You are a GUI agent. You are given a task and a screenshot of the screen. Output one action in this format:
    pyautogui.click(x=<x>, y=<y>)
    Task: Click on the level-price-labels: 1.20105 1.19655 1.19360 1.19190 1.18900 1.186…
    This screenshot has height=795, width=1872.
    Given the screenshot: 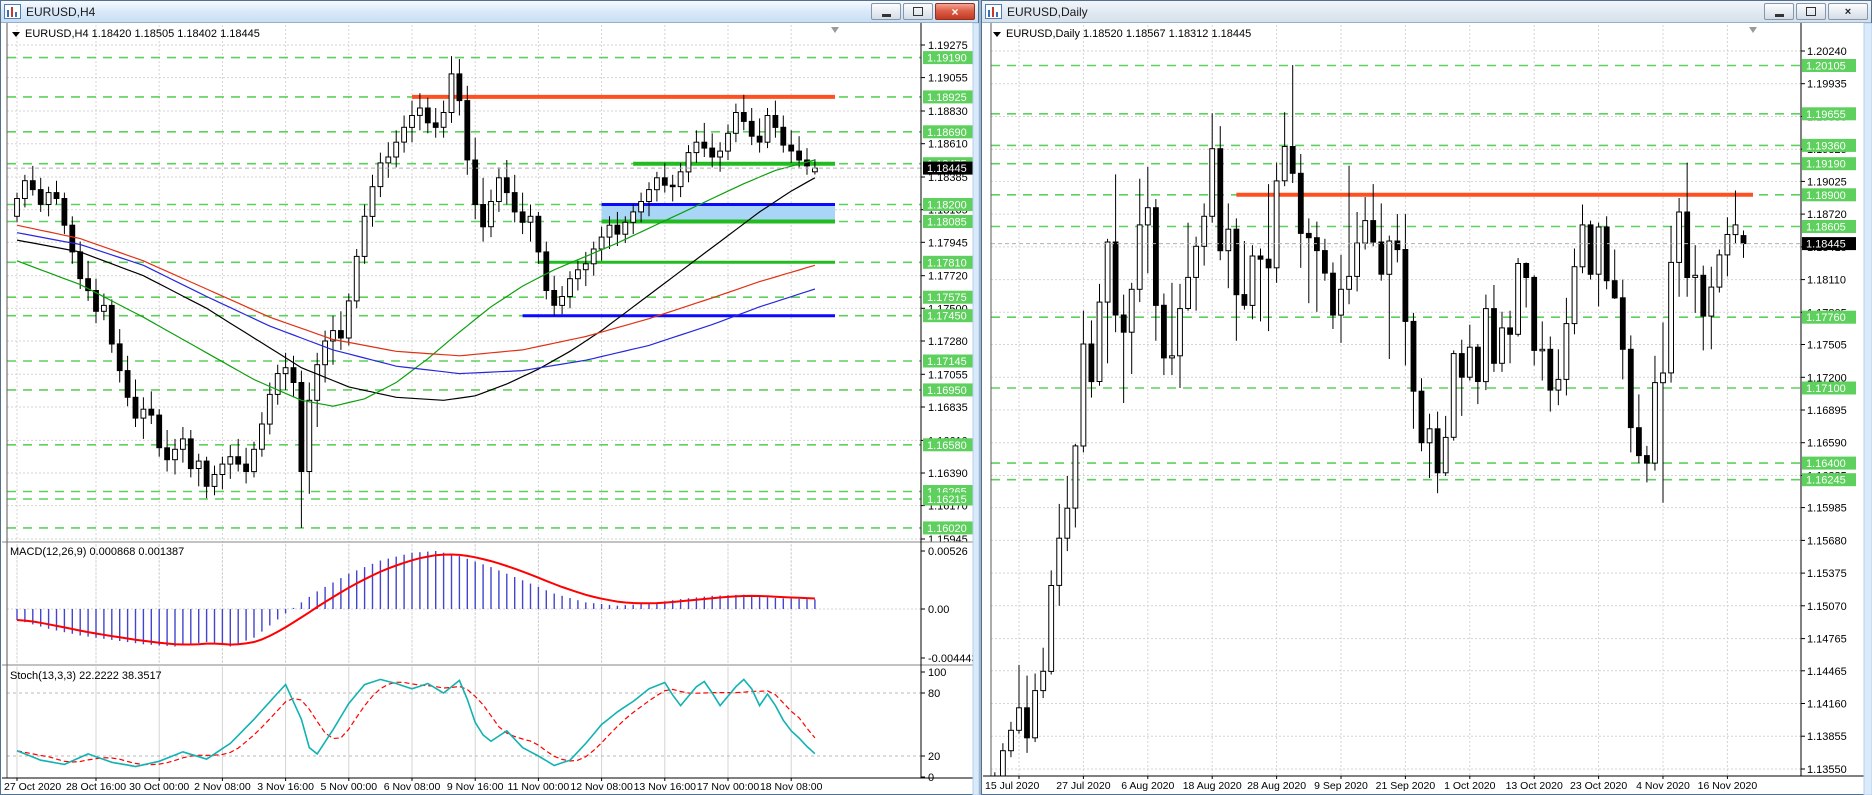 What is the action you would take?
    pyautogui.click(x=1829, y=273)
    